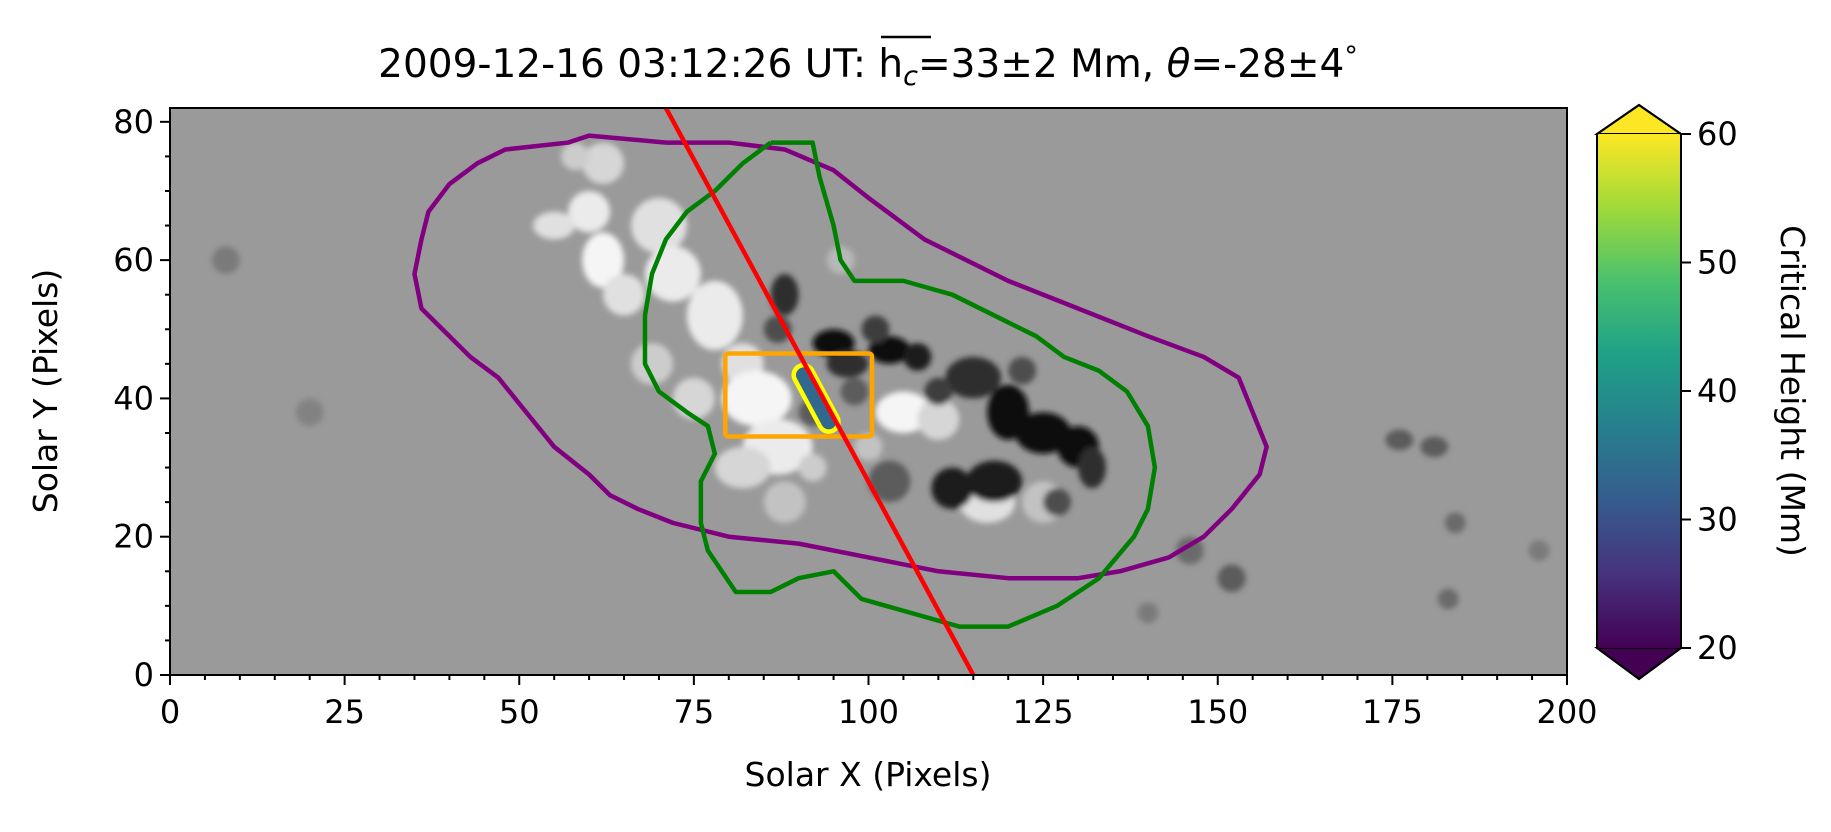  I want to click on colorbar: 20 30 40 50 60 Critical Height (Mm), so click(1702, 392).